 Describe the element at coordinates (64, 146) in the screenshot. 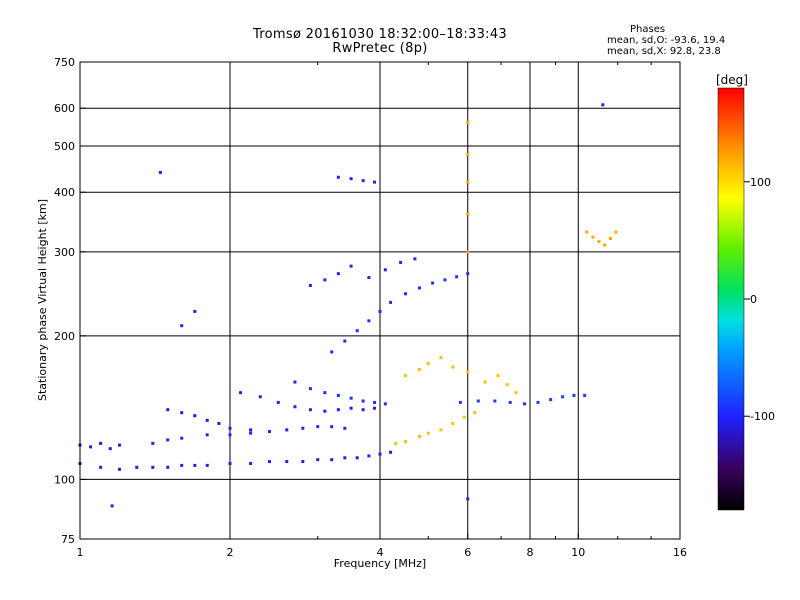

I see `y-tick-label: 500` at that location.